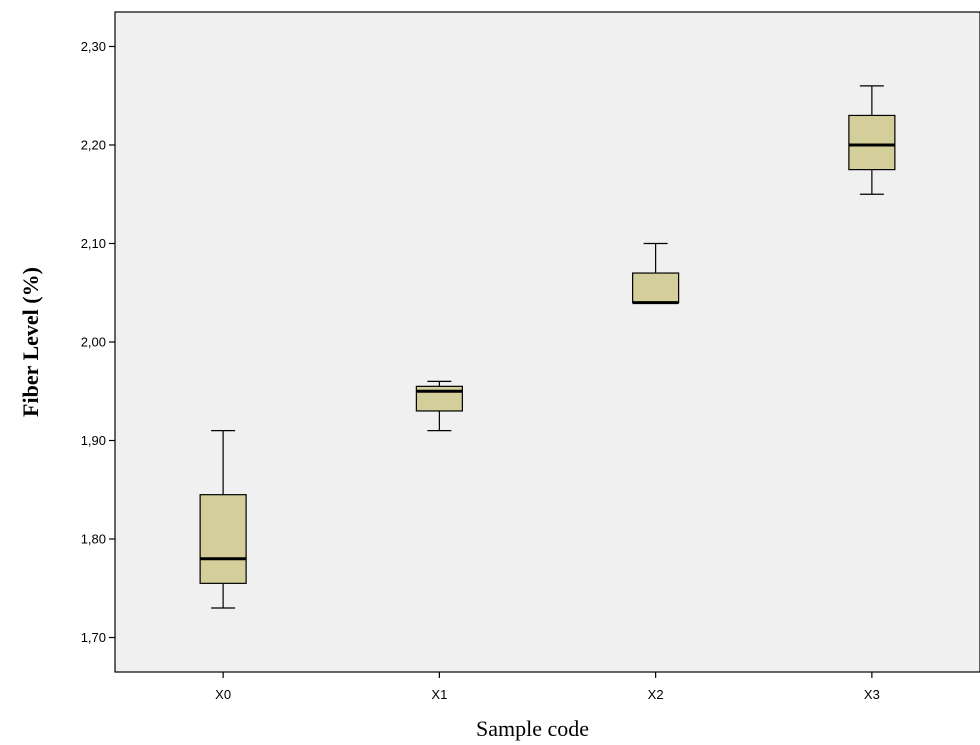  I want to click on y-tick-label: 2,10, so click(93, 243).